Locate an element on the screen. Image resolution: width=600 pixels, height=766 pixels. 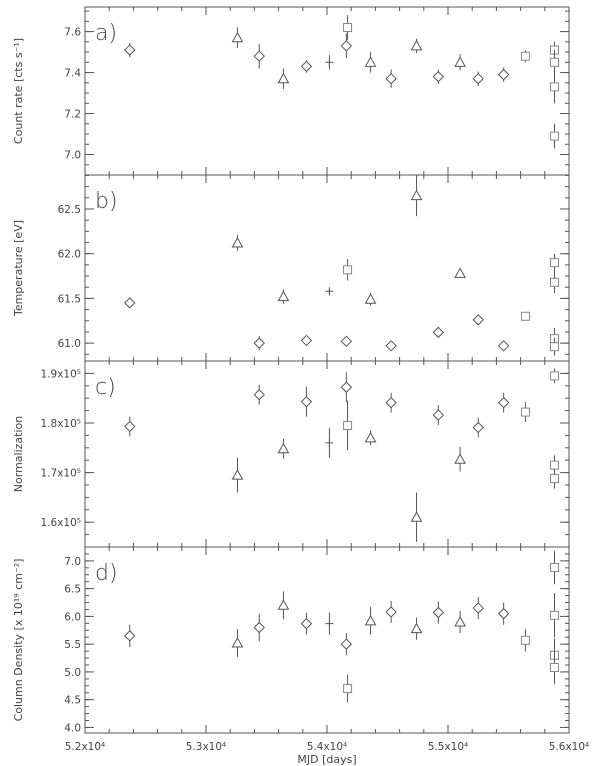
y-tick-label: 62.5 is located at coordinates (69, 210).